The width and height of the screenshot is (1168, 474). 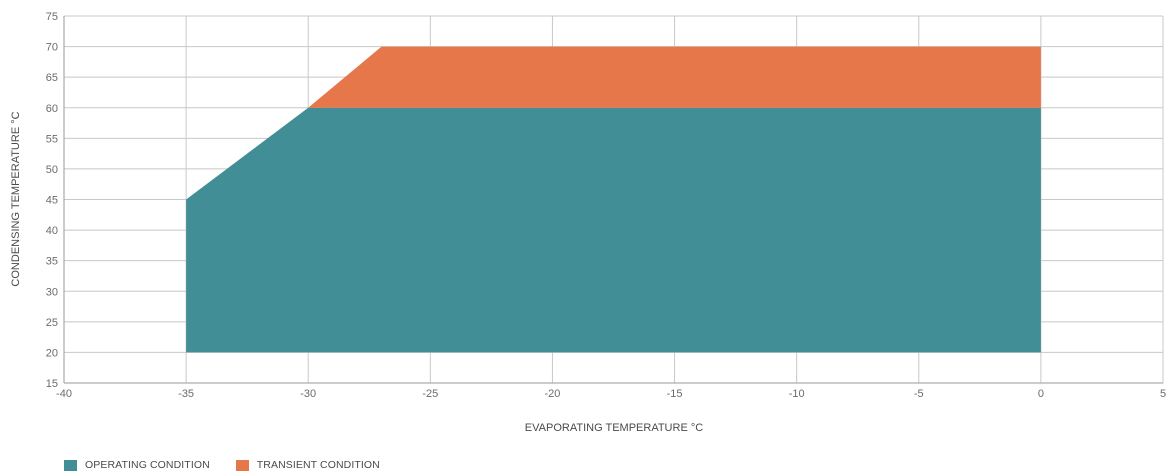 What do you see at coordinates (52, 170) in the screenshot?
I see `y-tick-label-7: 50` at bounding box center [52, 170].